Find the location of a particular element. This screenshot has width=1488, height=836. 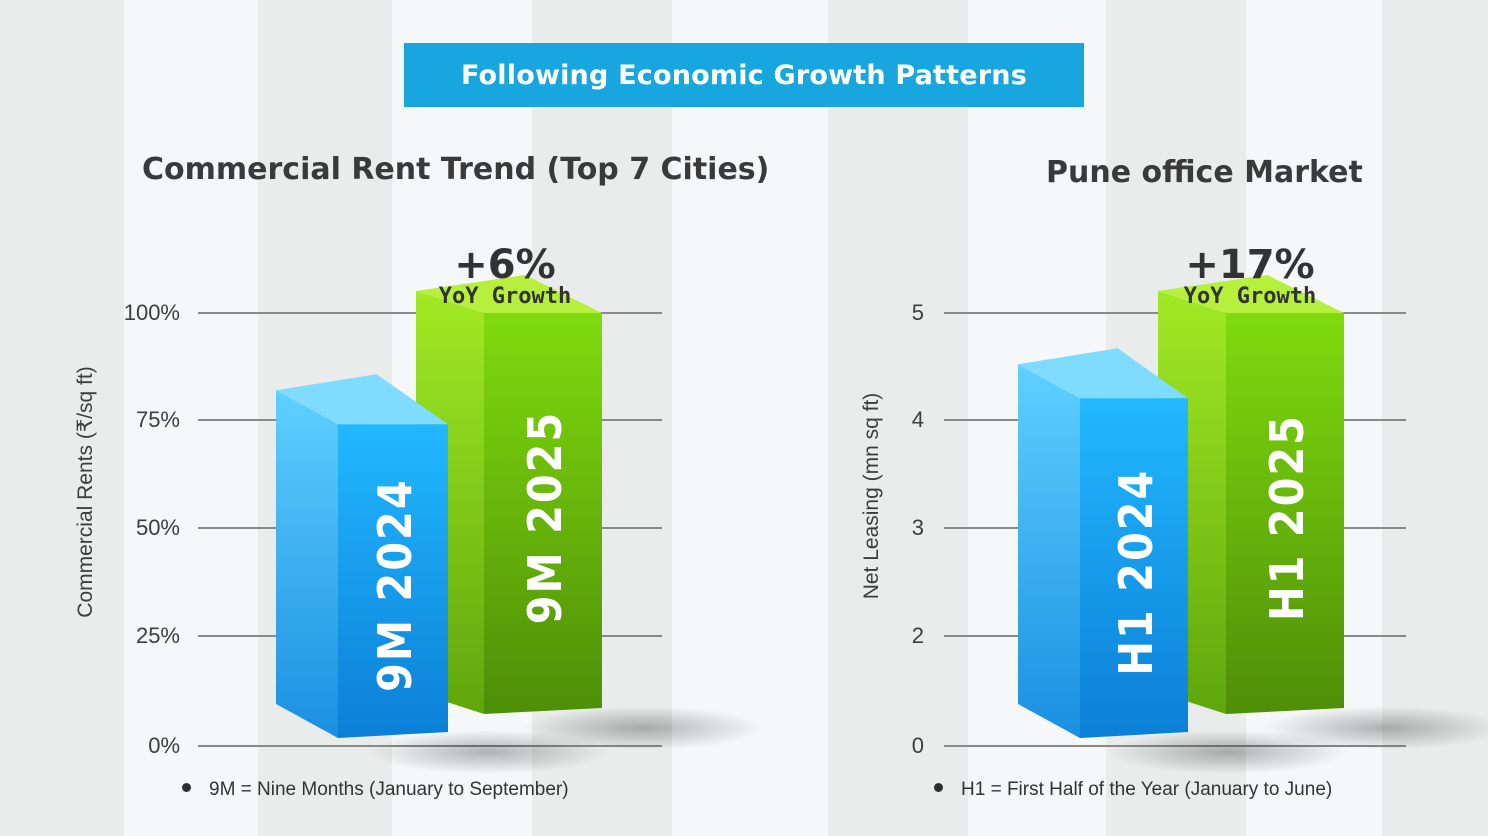

y-tick-label: 3 is located at coordinates (918, 527).